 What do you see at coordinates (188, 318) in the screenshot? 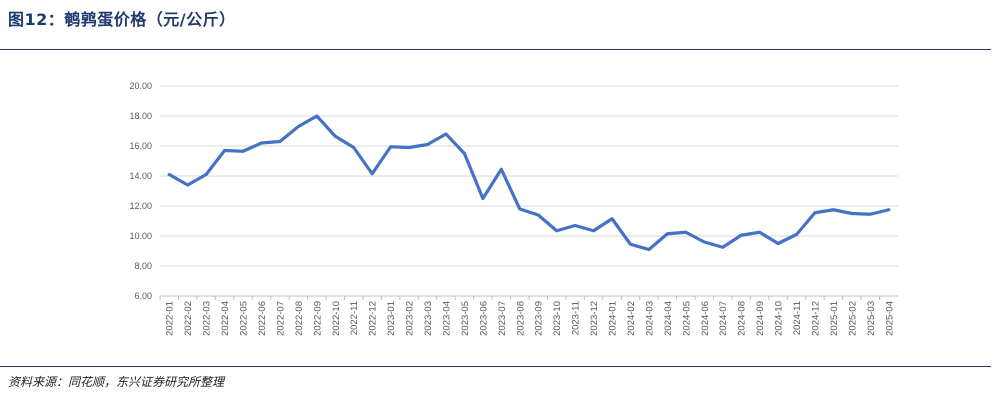
I see `x-tick-label: 2022-02` at bounding box center [188, 318].